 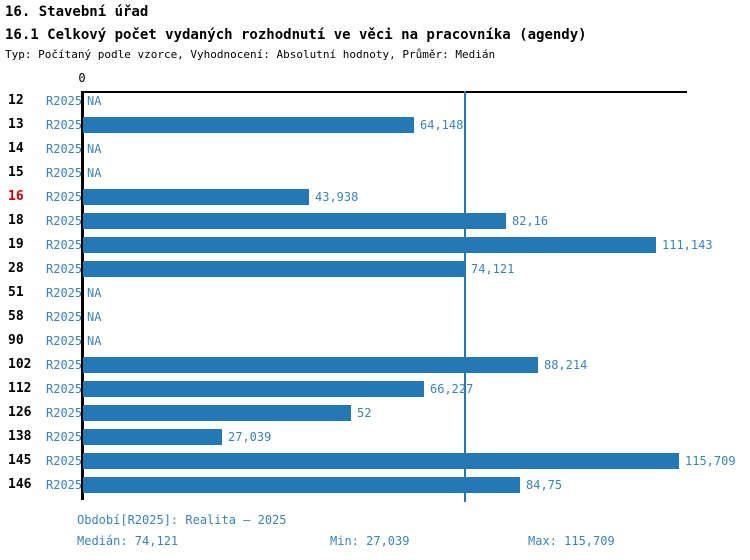 What do you see at coordinates (16, 292) in the screenshot?
I see `category-label: 51` at bounding box center [16, 292].